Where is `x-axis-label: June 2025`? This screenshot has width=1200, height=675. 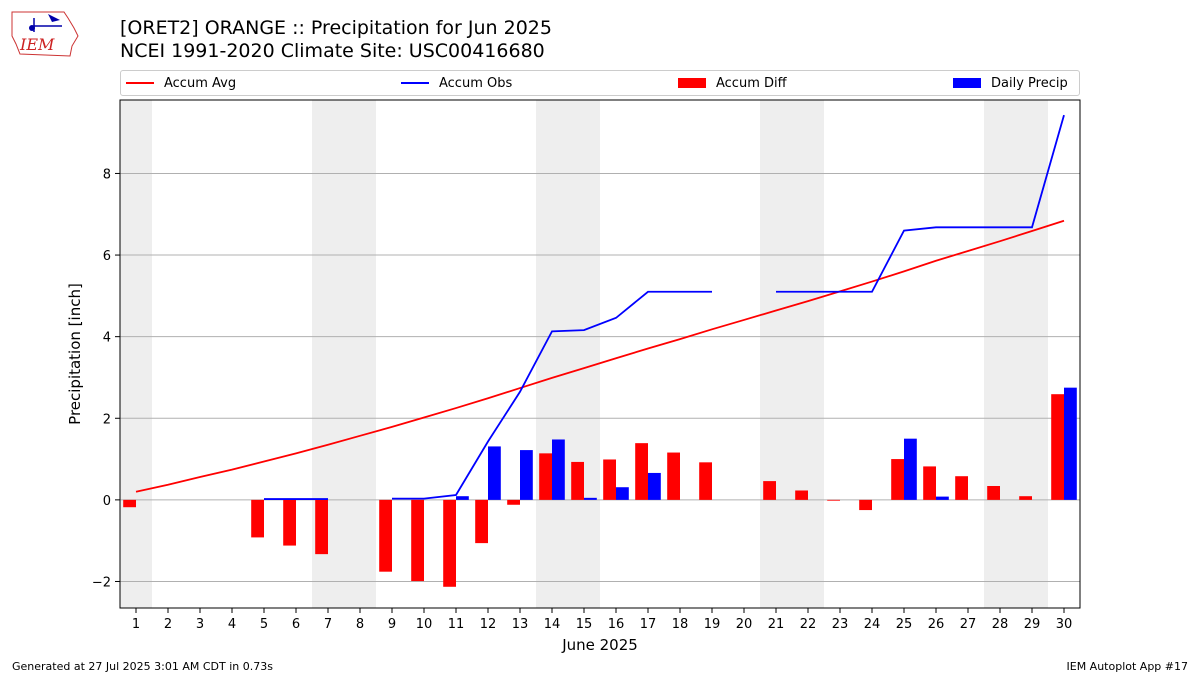 x-axis-label: June 2025 is located at coordinates (599, 645).